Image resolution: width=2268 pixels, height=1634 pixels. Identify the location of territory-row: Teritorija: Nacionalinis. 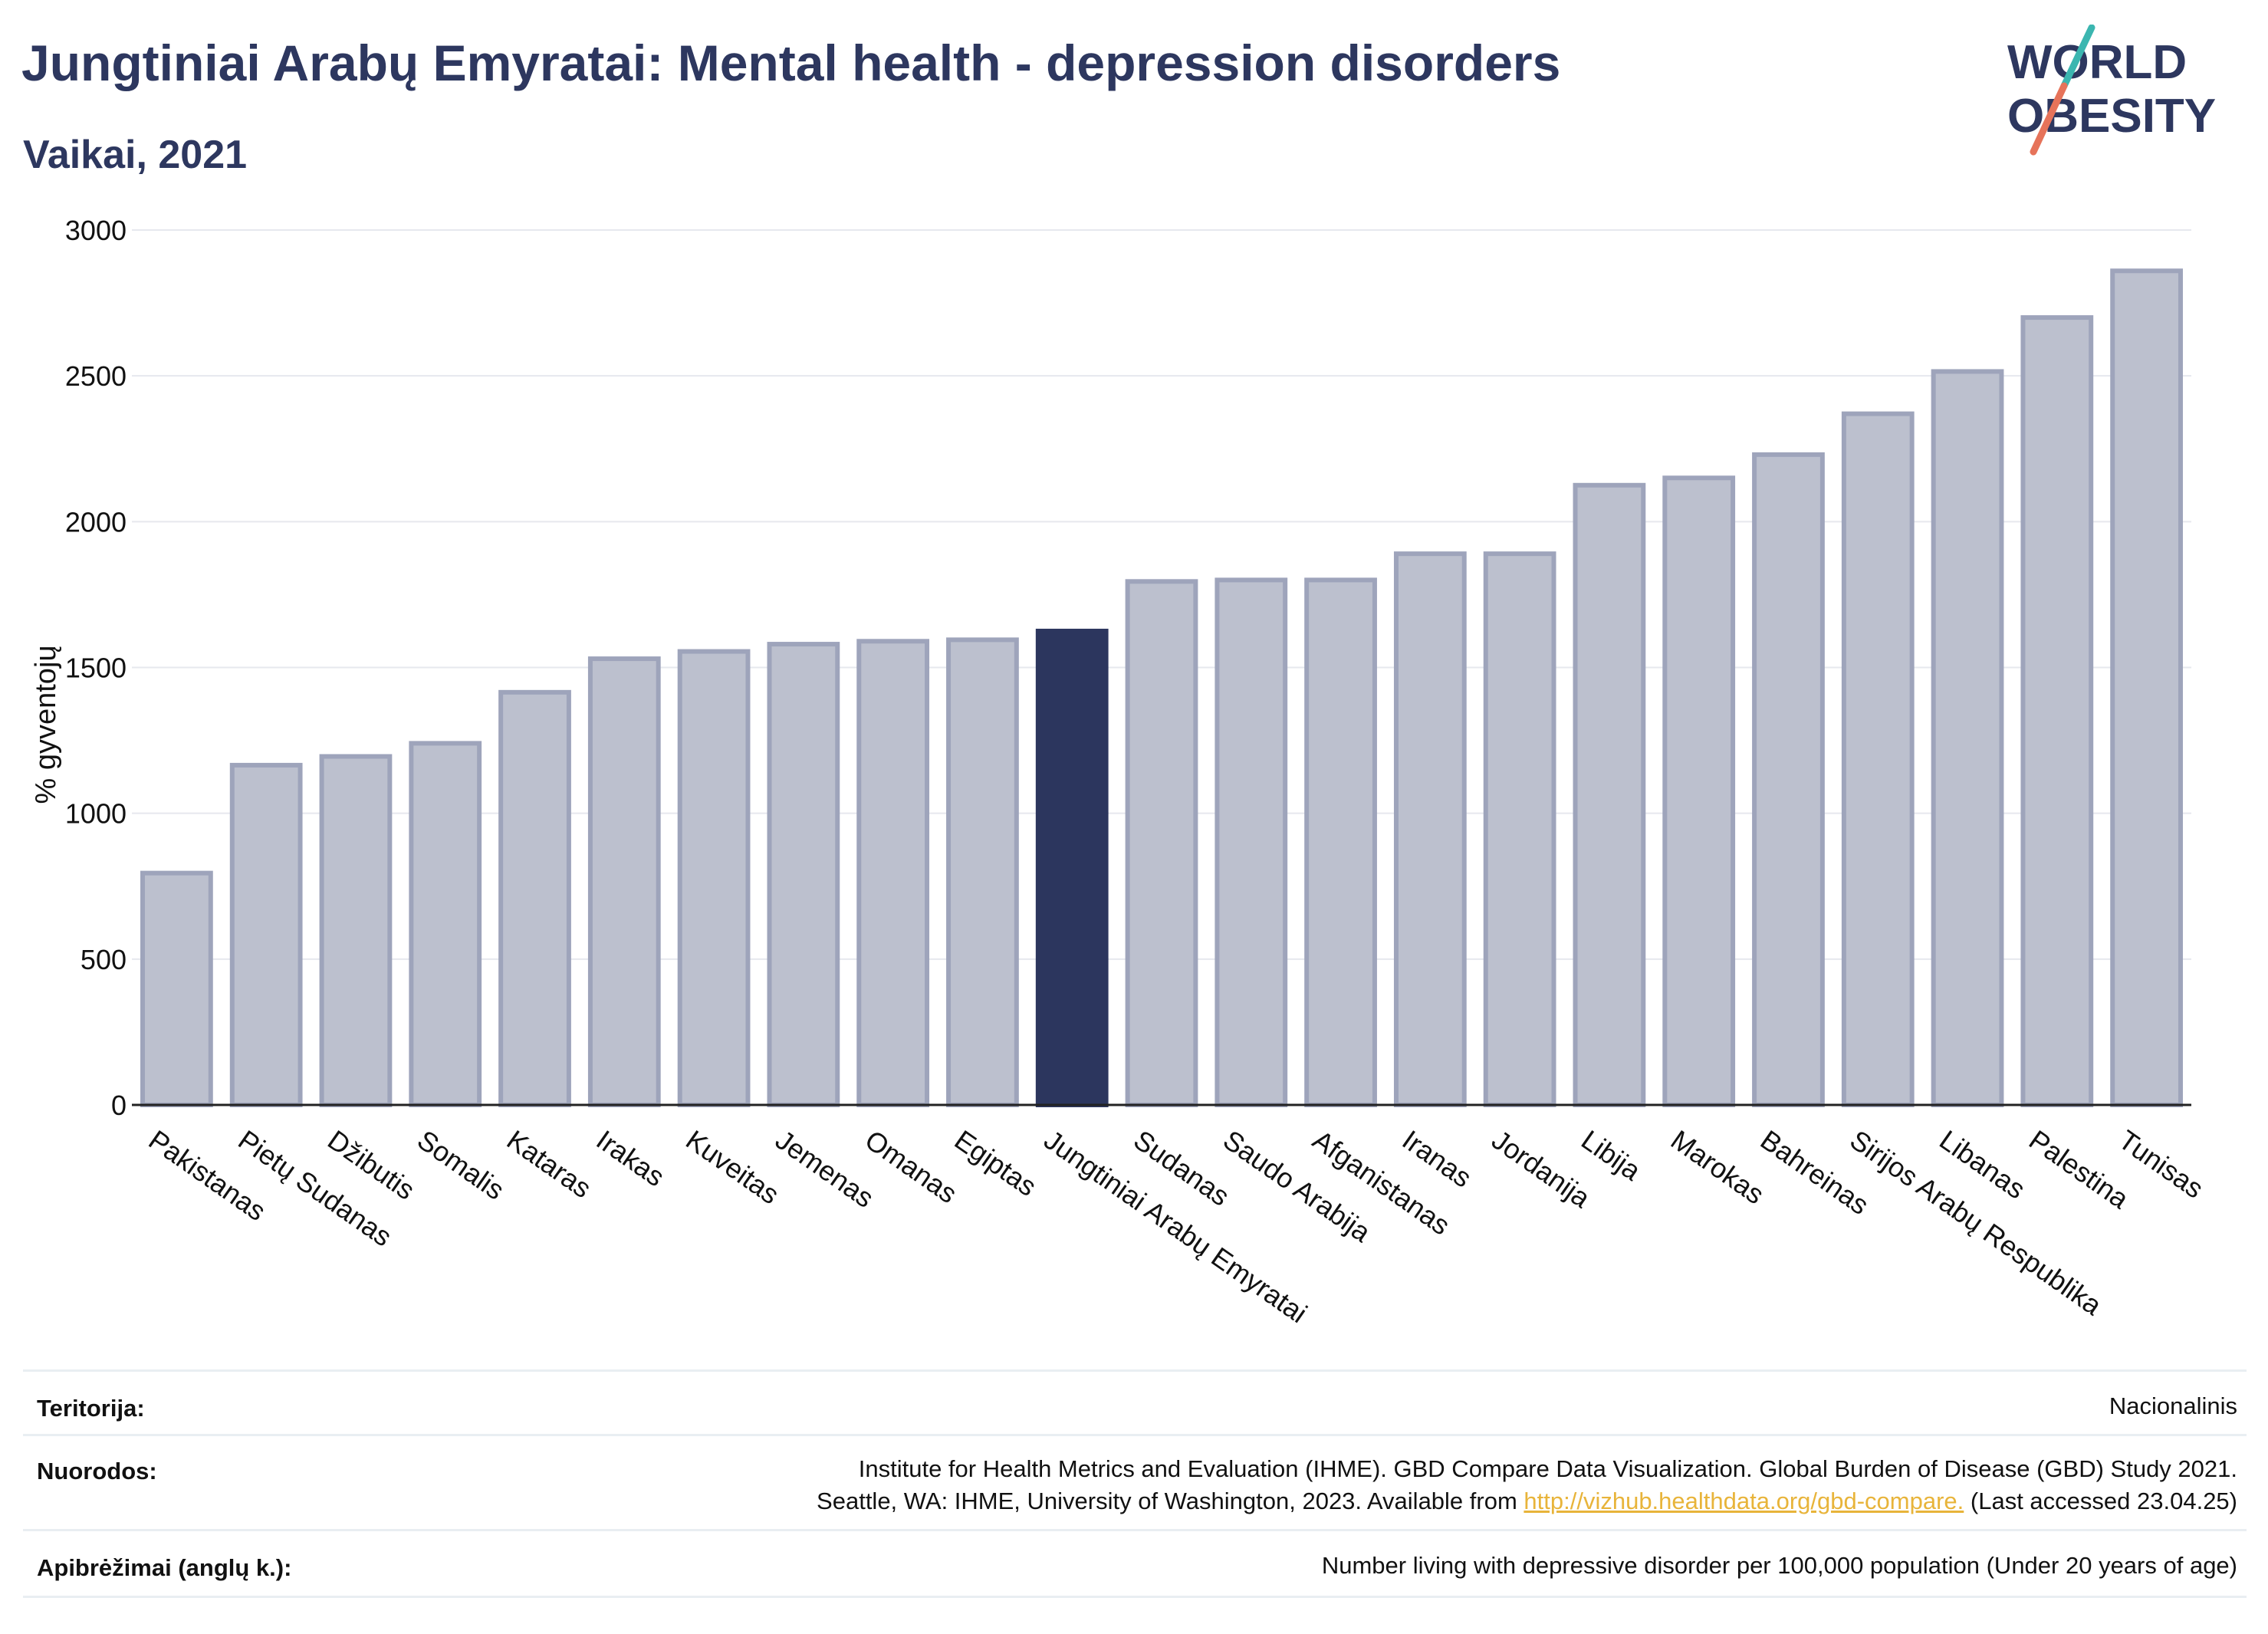
(1135, 1403).